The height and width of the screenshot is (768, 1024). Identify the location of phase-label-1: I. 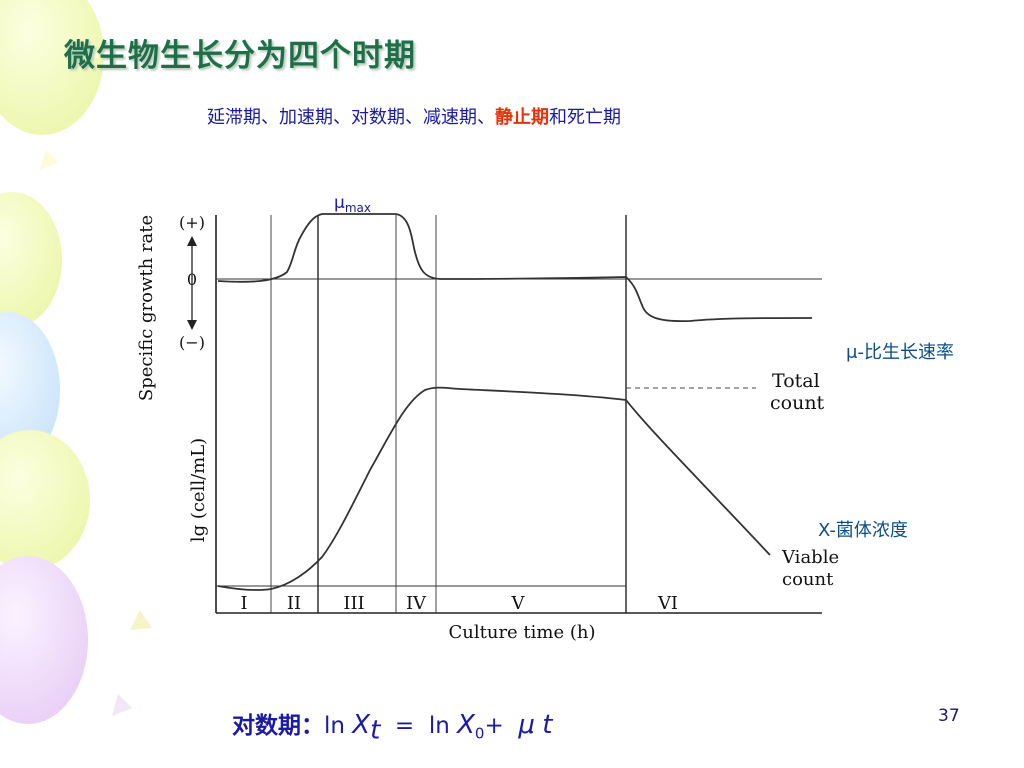
(243, 603).